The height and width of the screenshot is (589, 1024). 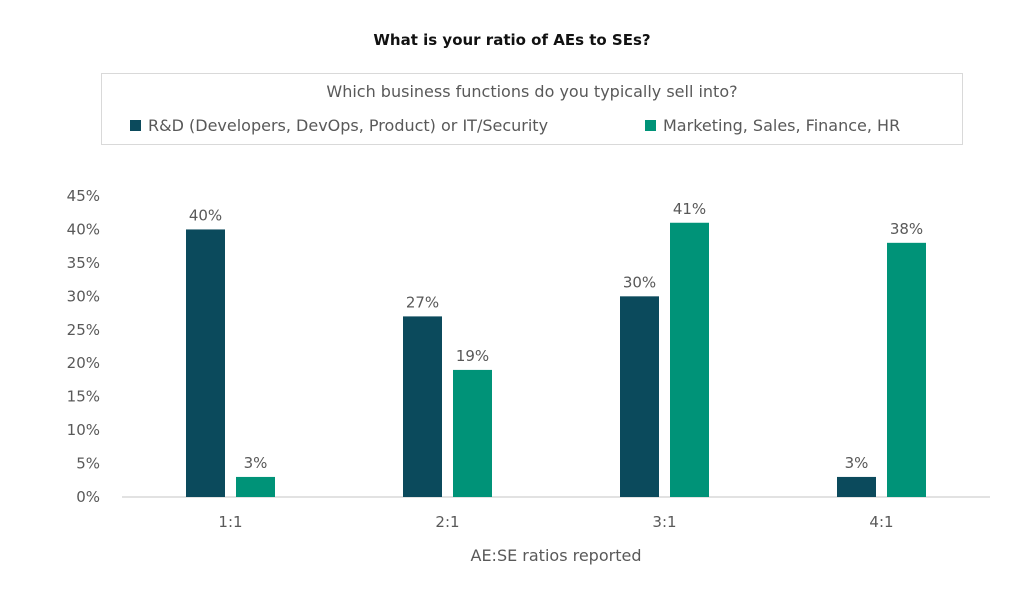 I want to click on y-tick-label: 30%, so click(x=83, y=296).